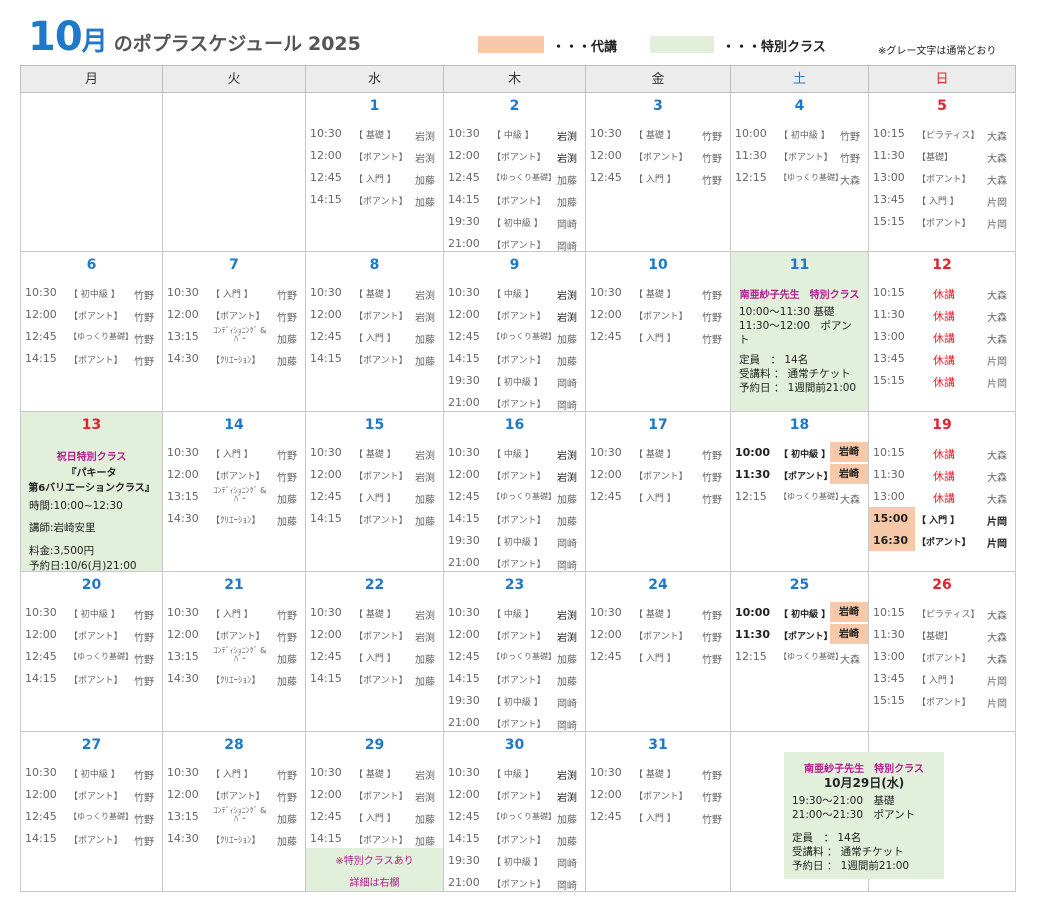 This screenshot has width=1040, height=919. What do you see at coordinates (889, 336) in the screenshot?
I see `lesson-time: 13:00` at bounding box center [889, 336].